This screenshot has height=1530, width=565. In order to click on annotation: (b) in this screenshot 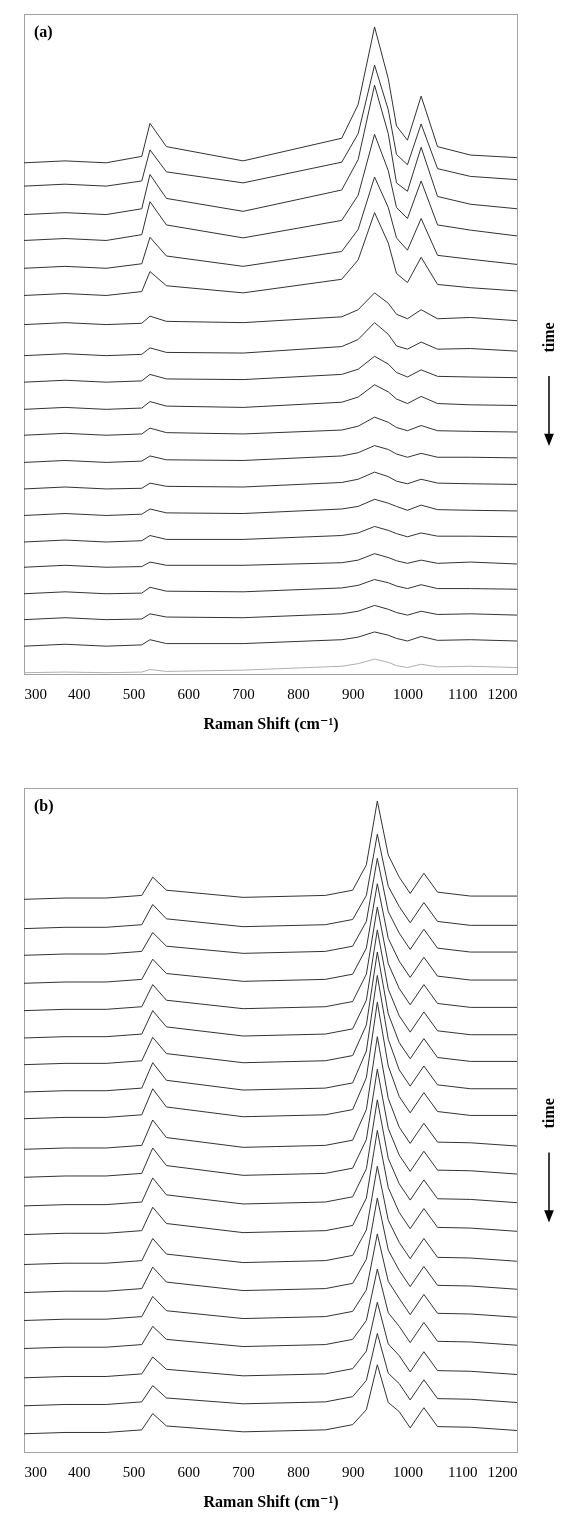, I will do `click(44, 806)`.